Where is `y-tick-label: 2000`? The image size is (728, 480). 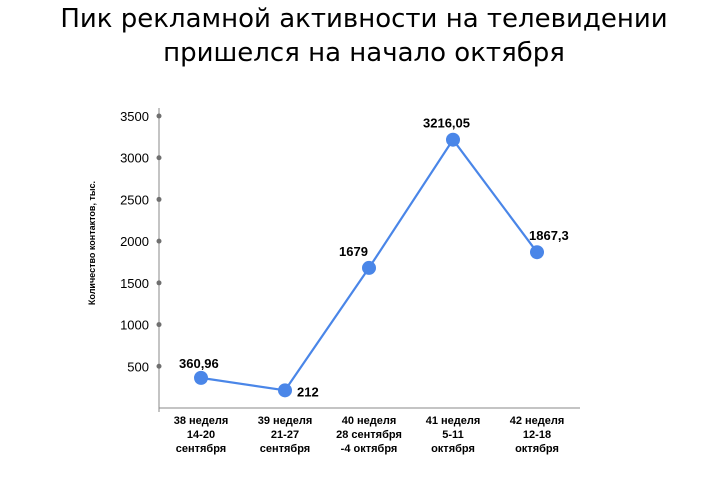 y-tick-label: 2000 is located at coordinates (134, 241).